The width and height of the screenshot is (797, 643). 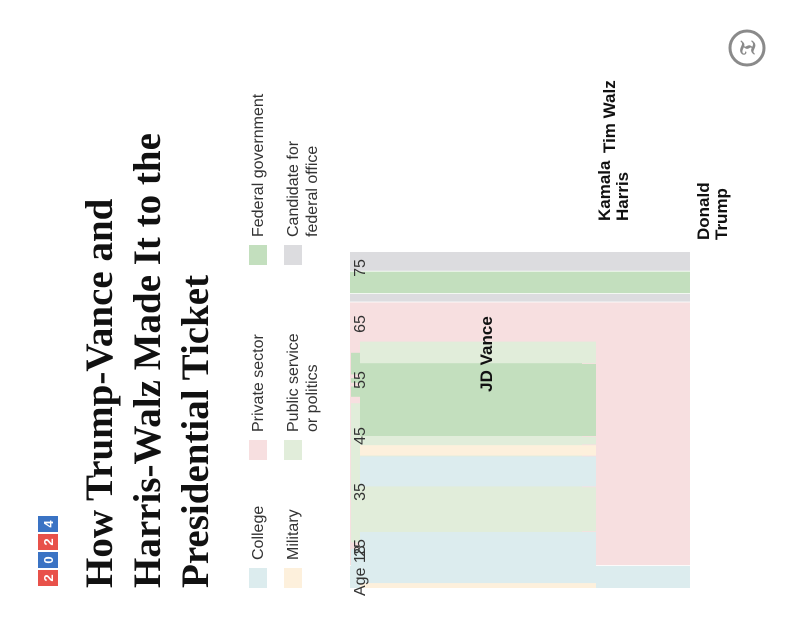 I want to click on person-label: JD Vance, so click(x=486, y=354).